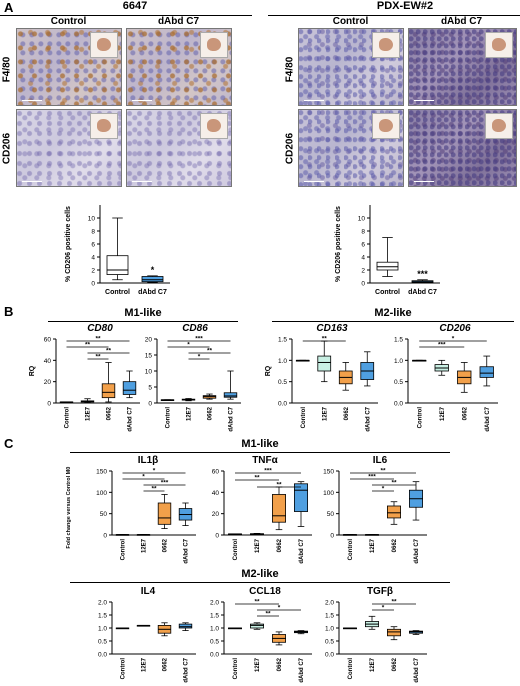 The image size is (520, 686). What do you see at coordinates (321, 384) in the screenshot?
I see `chart-cd163: 0.0 0.5 1.0 1.5 RQ Control 12E7 0662 dAbd C7 **` at bounding box center [321, 384].